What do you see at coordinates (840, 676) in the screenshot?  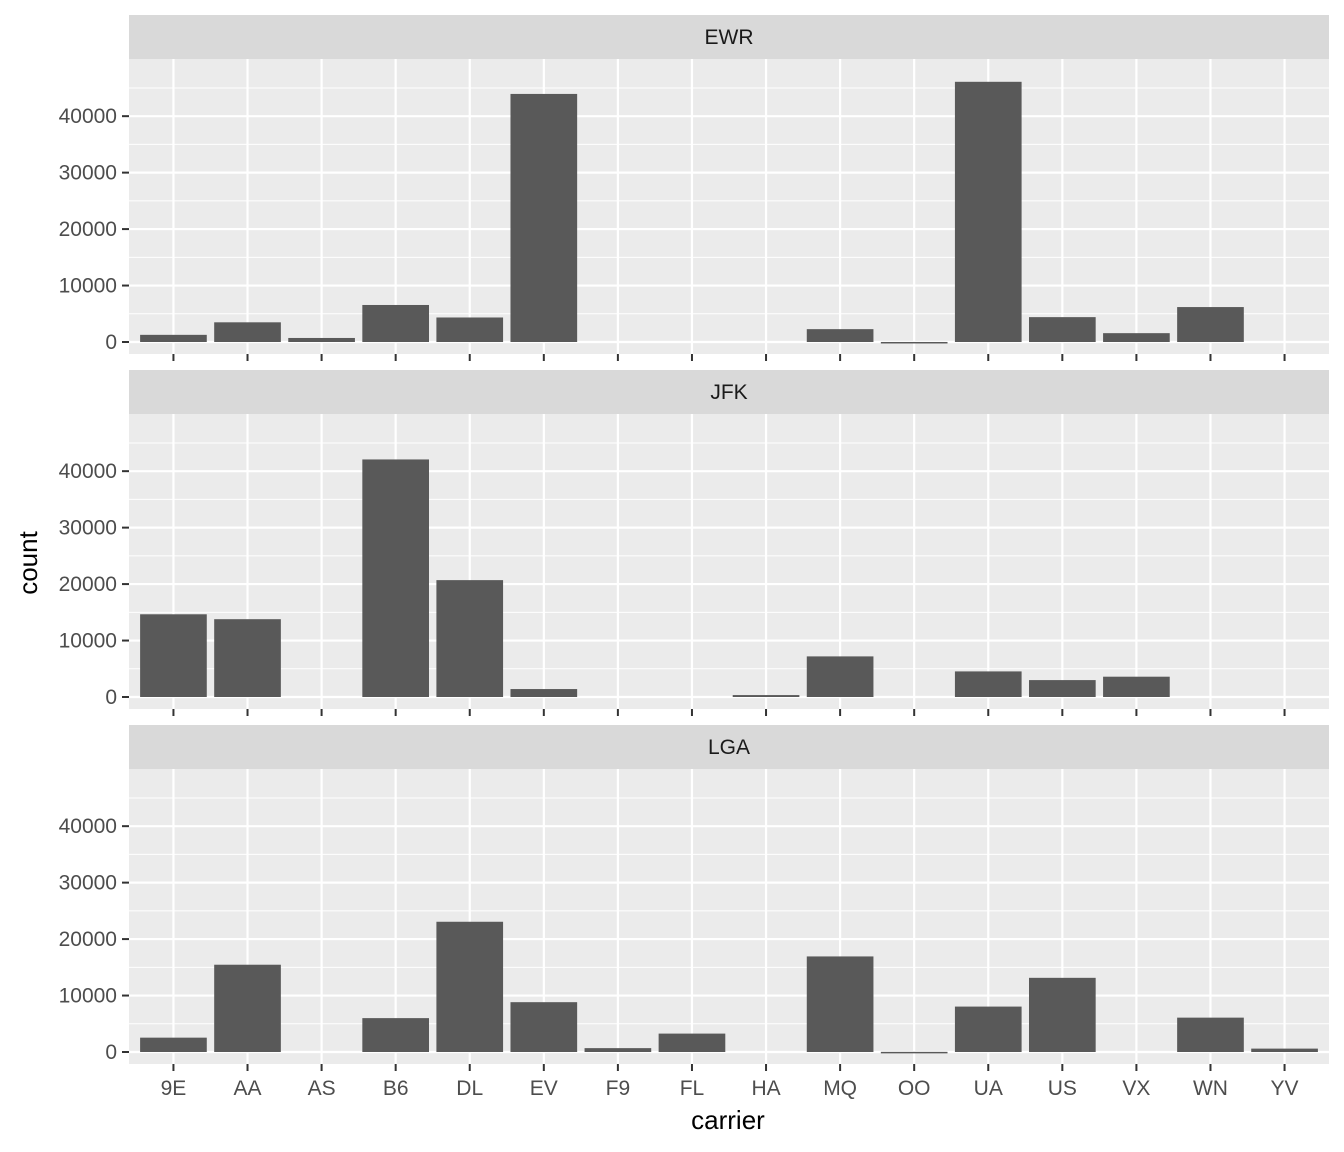 I see `bar-jfk-mq` at bounding box center [840, 676].